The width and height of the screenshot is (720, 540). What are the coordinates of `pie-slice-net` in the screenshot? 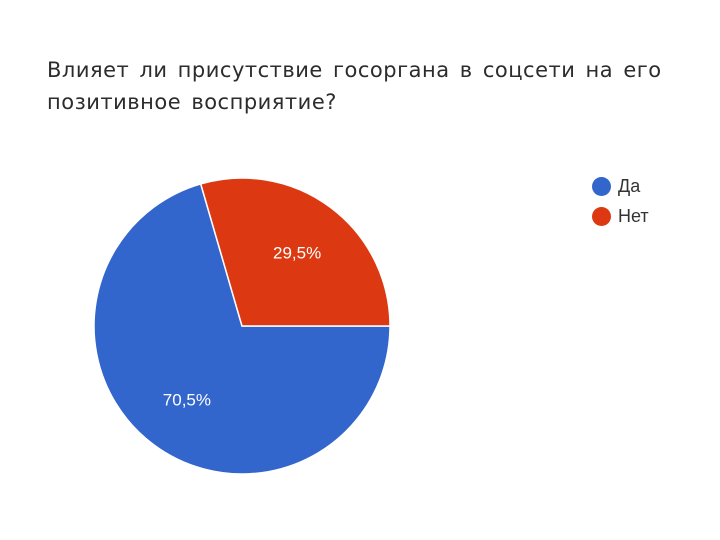 It's located at (295, 252).